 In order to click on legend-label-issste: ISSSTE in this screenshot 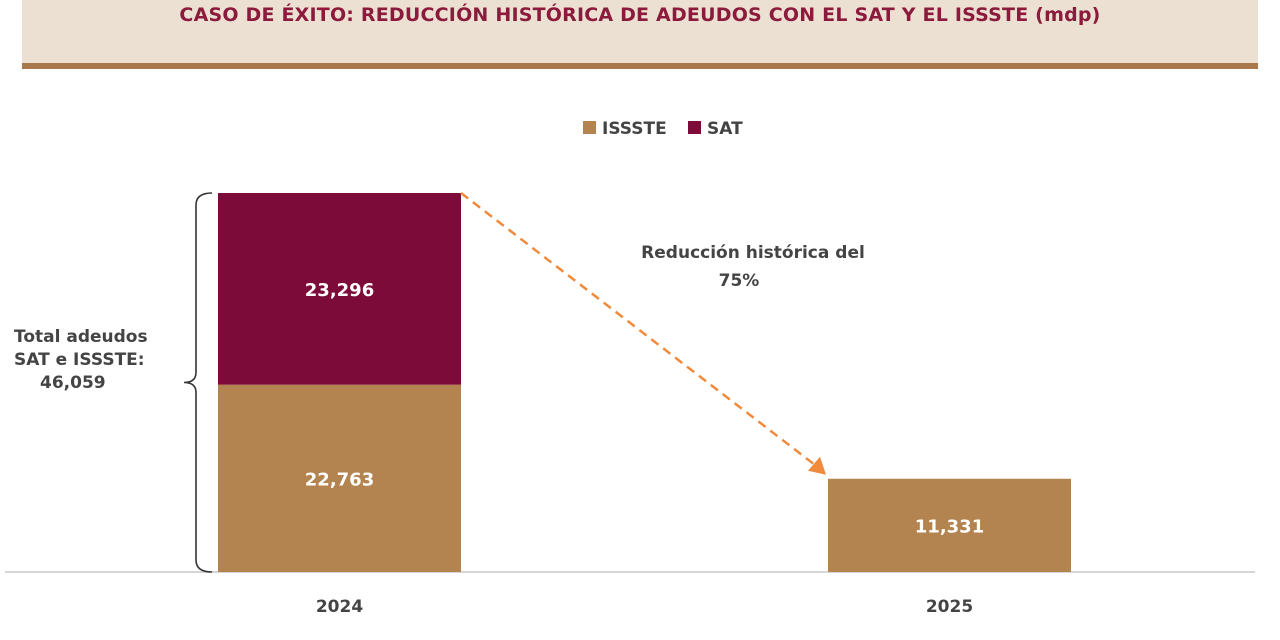, I will do `click(634, 129)`.